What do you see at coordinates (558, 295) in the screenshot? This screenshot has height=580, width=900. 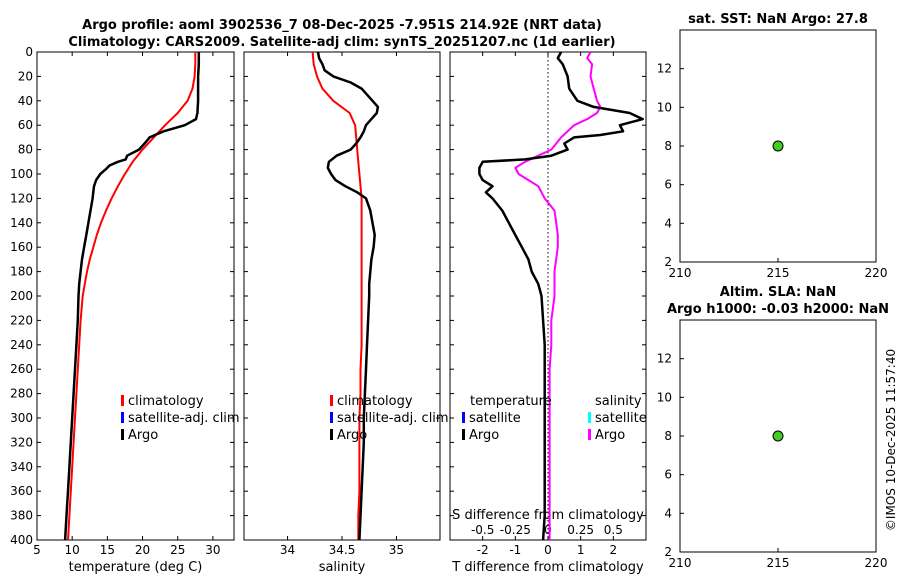 I see `salinity-difference-argo-line` at bounding box center [558, 295].